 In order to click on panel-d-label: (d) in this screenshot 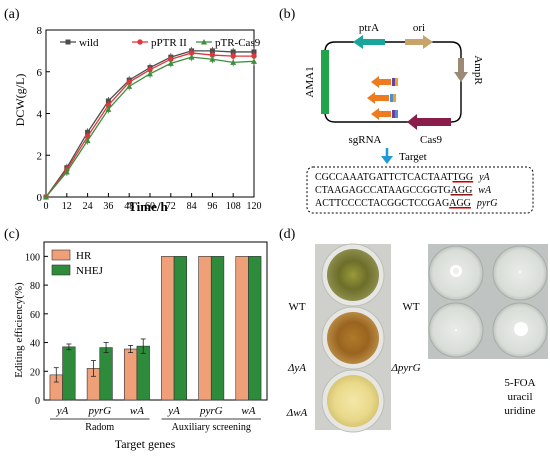, I will do `click(287, 234)`.